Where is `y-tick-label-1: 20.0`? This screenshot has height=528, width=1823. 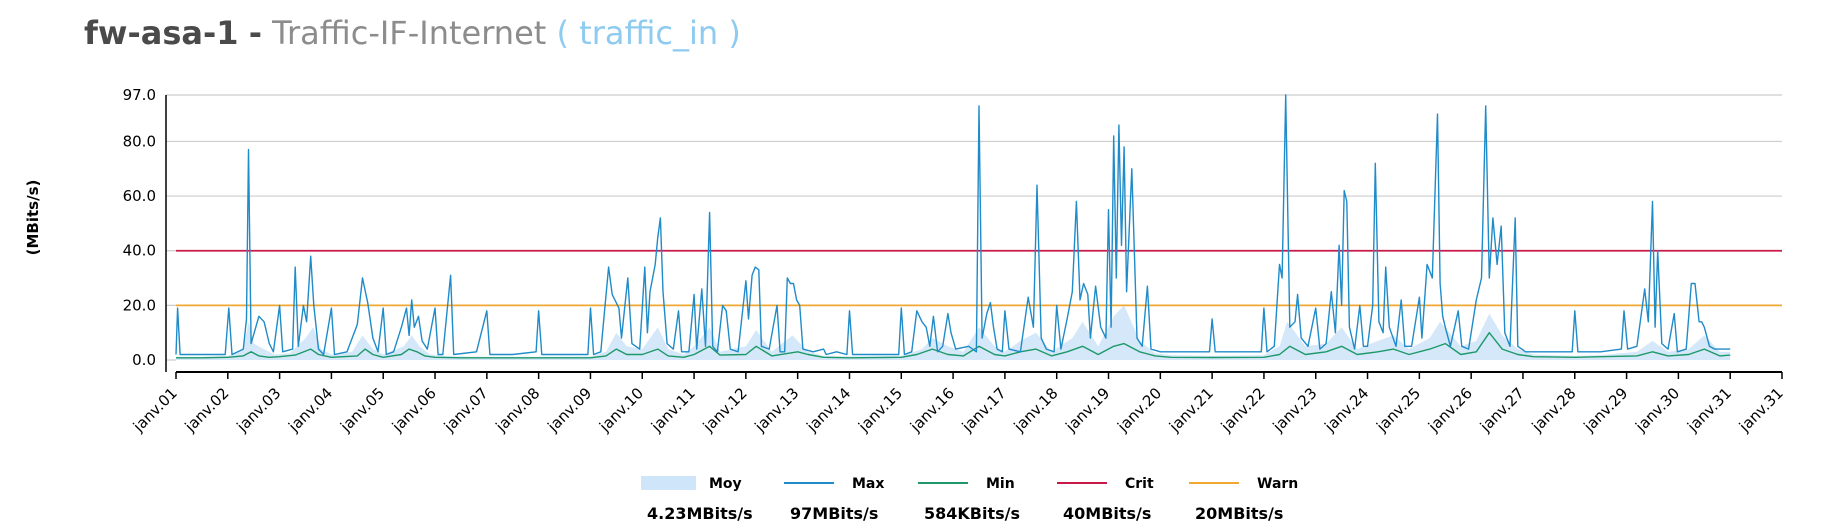 y-tick-label-1: 20.0 is located at coordinates (139, 305).